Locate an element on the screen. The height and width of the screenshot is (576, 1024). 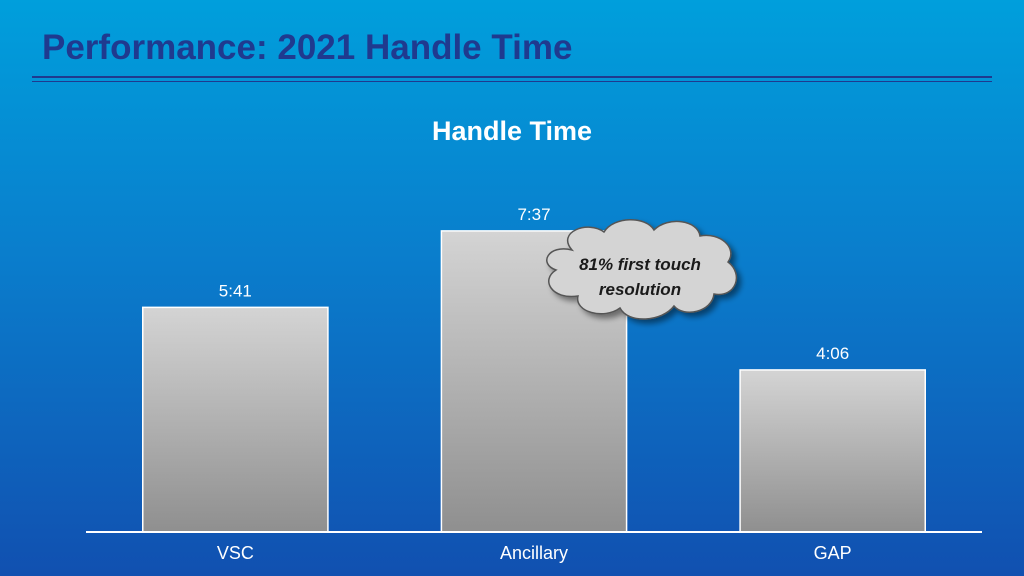
x-tick-label-ancillary: Ancillary is located at coordinates (534, 553).